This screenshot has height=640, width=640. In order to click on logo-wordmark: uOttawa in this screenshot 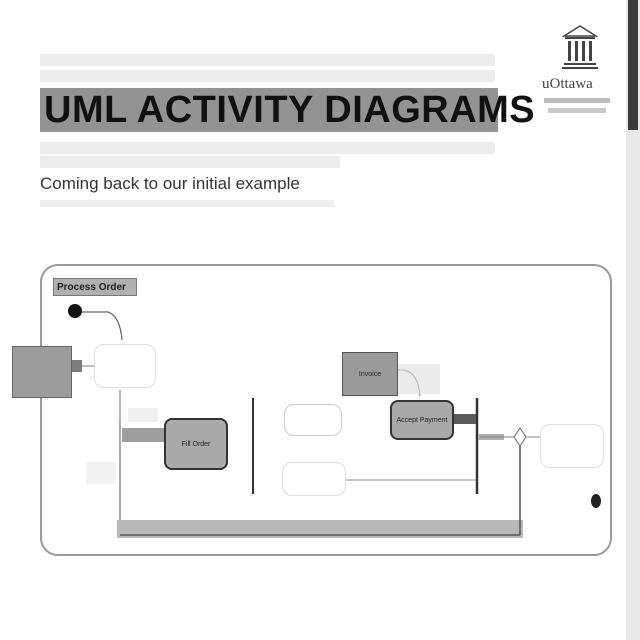, I will do `click(567, 84)`.